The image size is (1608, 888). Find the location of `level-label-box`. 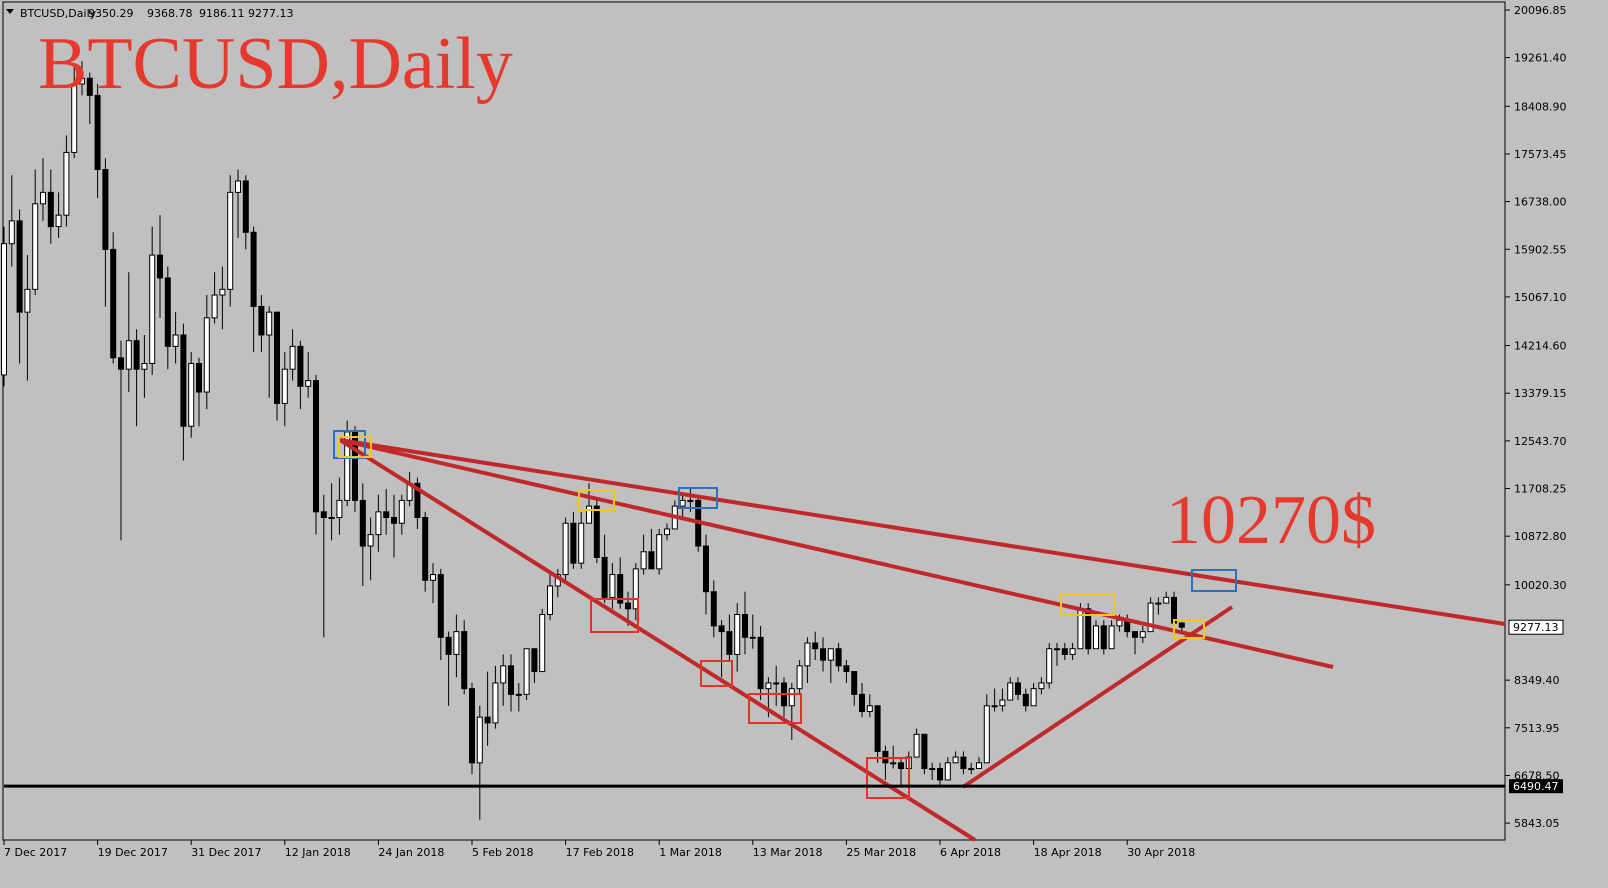

level-label-box is located at coordinates (1536, 786).